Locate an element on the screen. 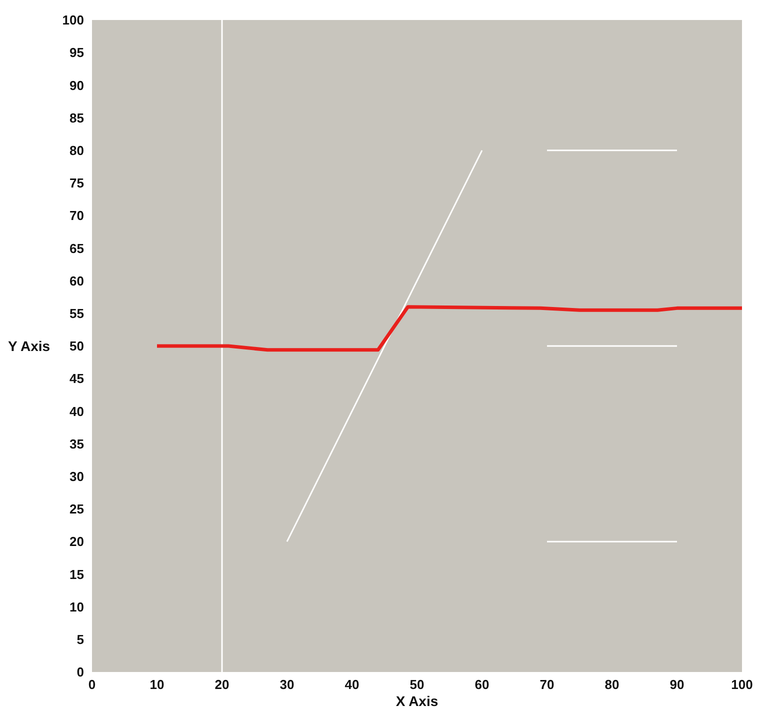 This screenshot has height=720, width=759. x-tick-label: 70 is located at coordinates (547, 684).